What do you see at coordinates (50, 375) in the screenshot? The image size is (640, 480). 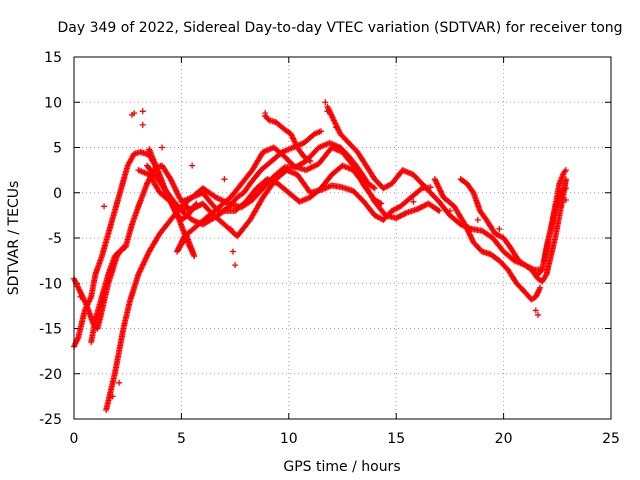 I see `y-tick-label: -20` at bounding box center [50, 375].